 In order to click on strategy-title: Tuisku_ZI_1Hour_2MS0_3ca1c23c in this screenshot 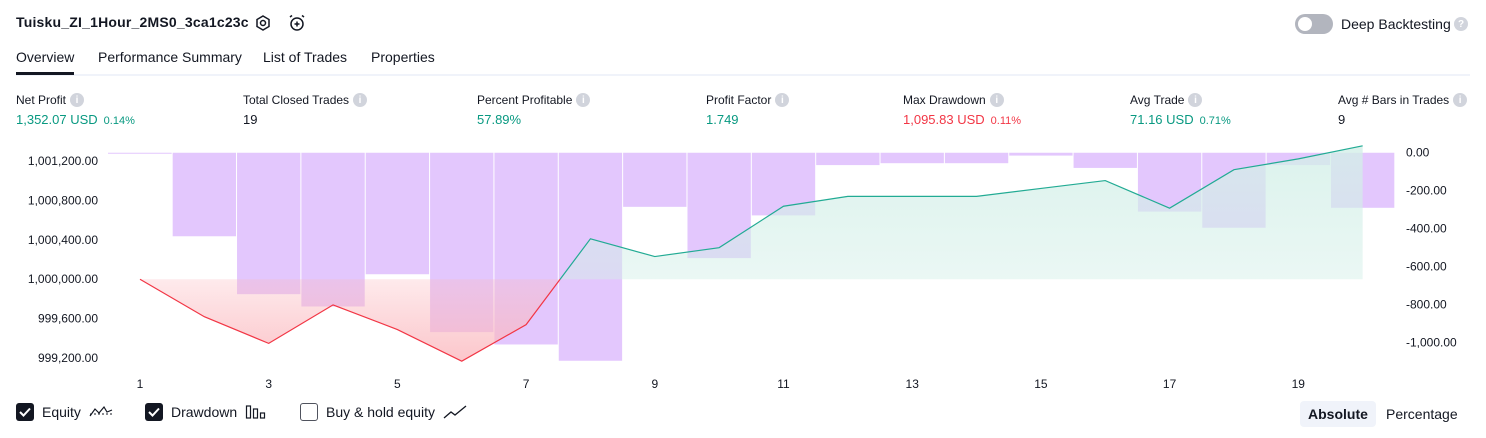, I will do `click(132, 22)`.